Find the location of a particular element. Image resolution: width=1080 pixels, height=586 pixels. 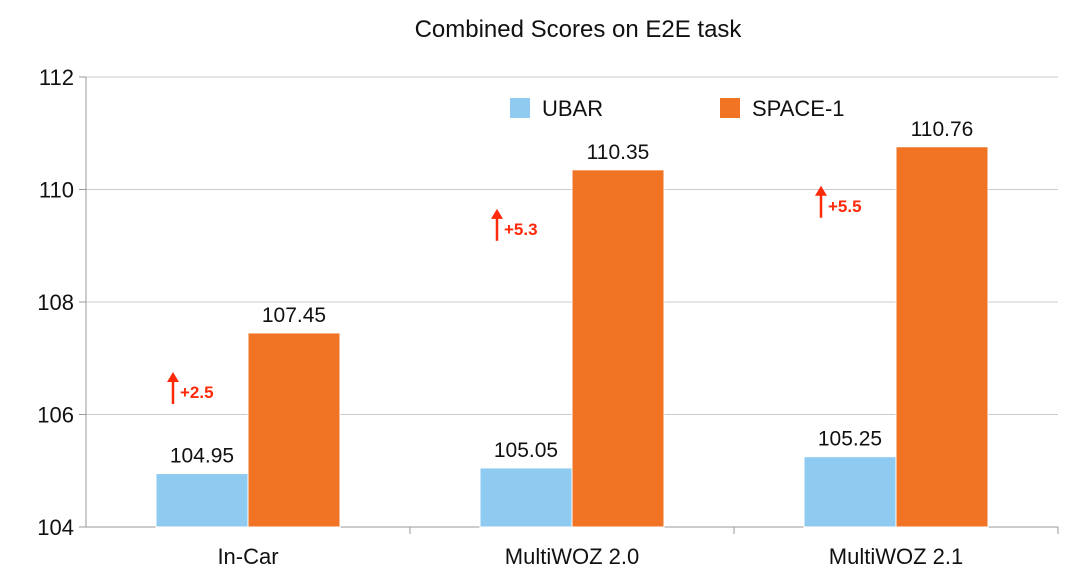

improvement-annotation: +5.5 is located at coordinates (838, 201).